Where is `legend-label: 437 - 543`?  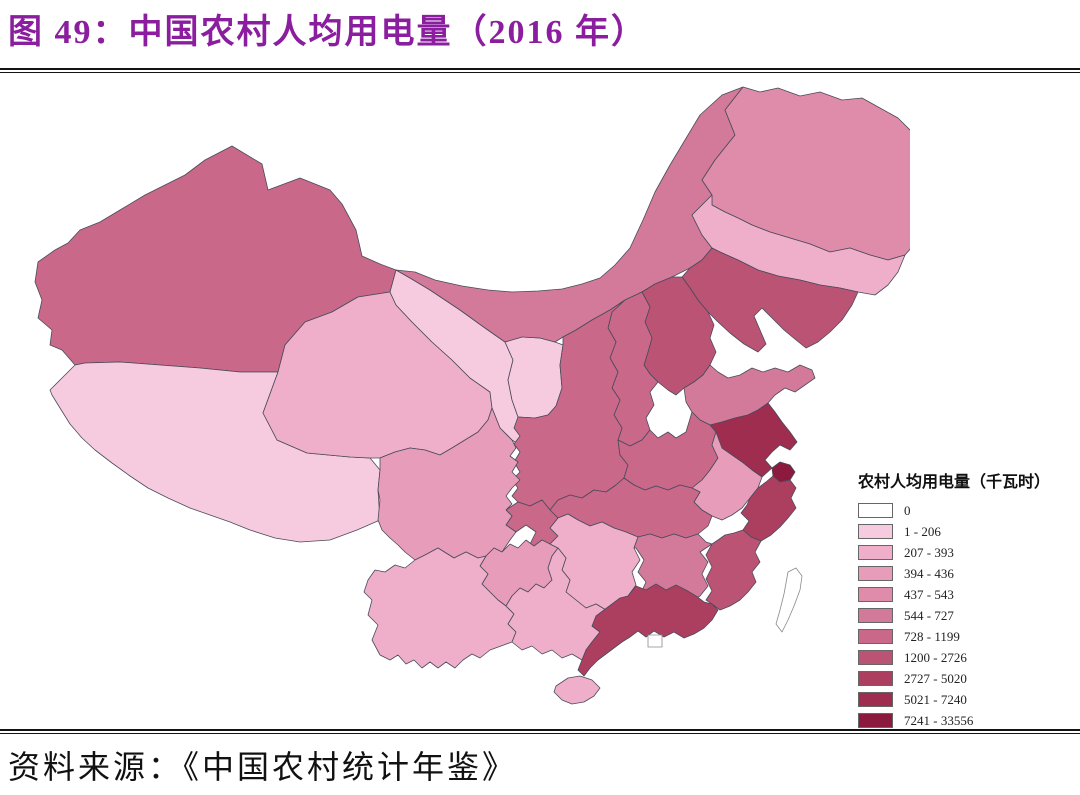 legend-label: 437 - 543 is located at coordinates (929, 594).